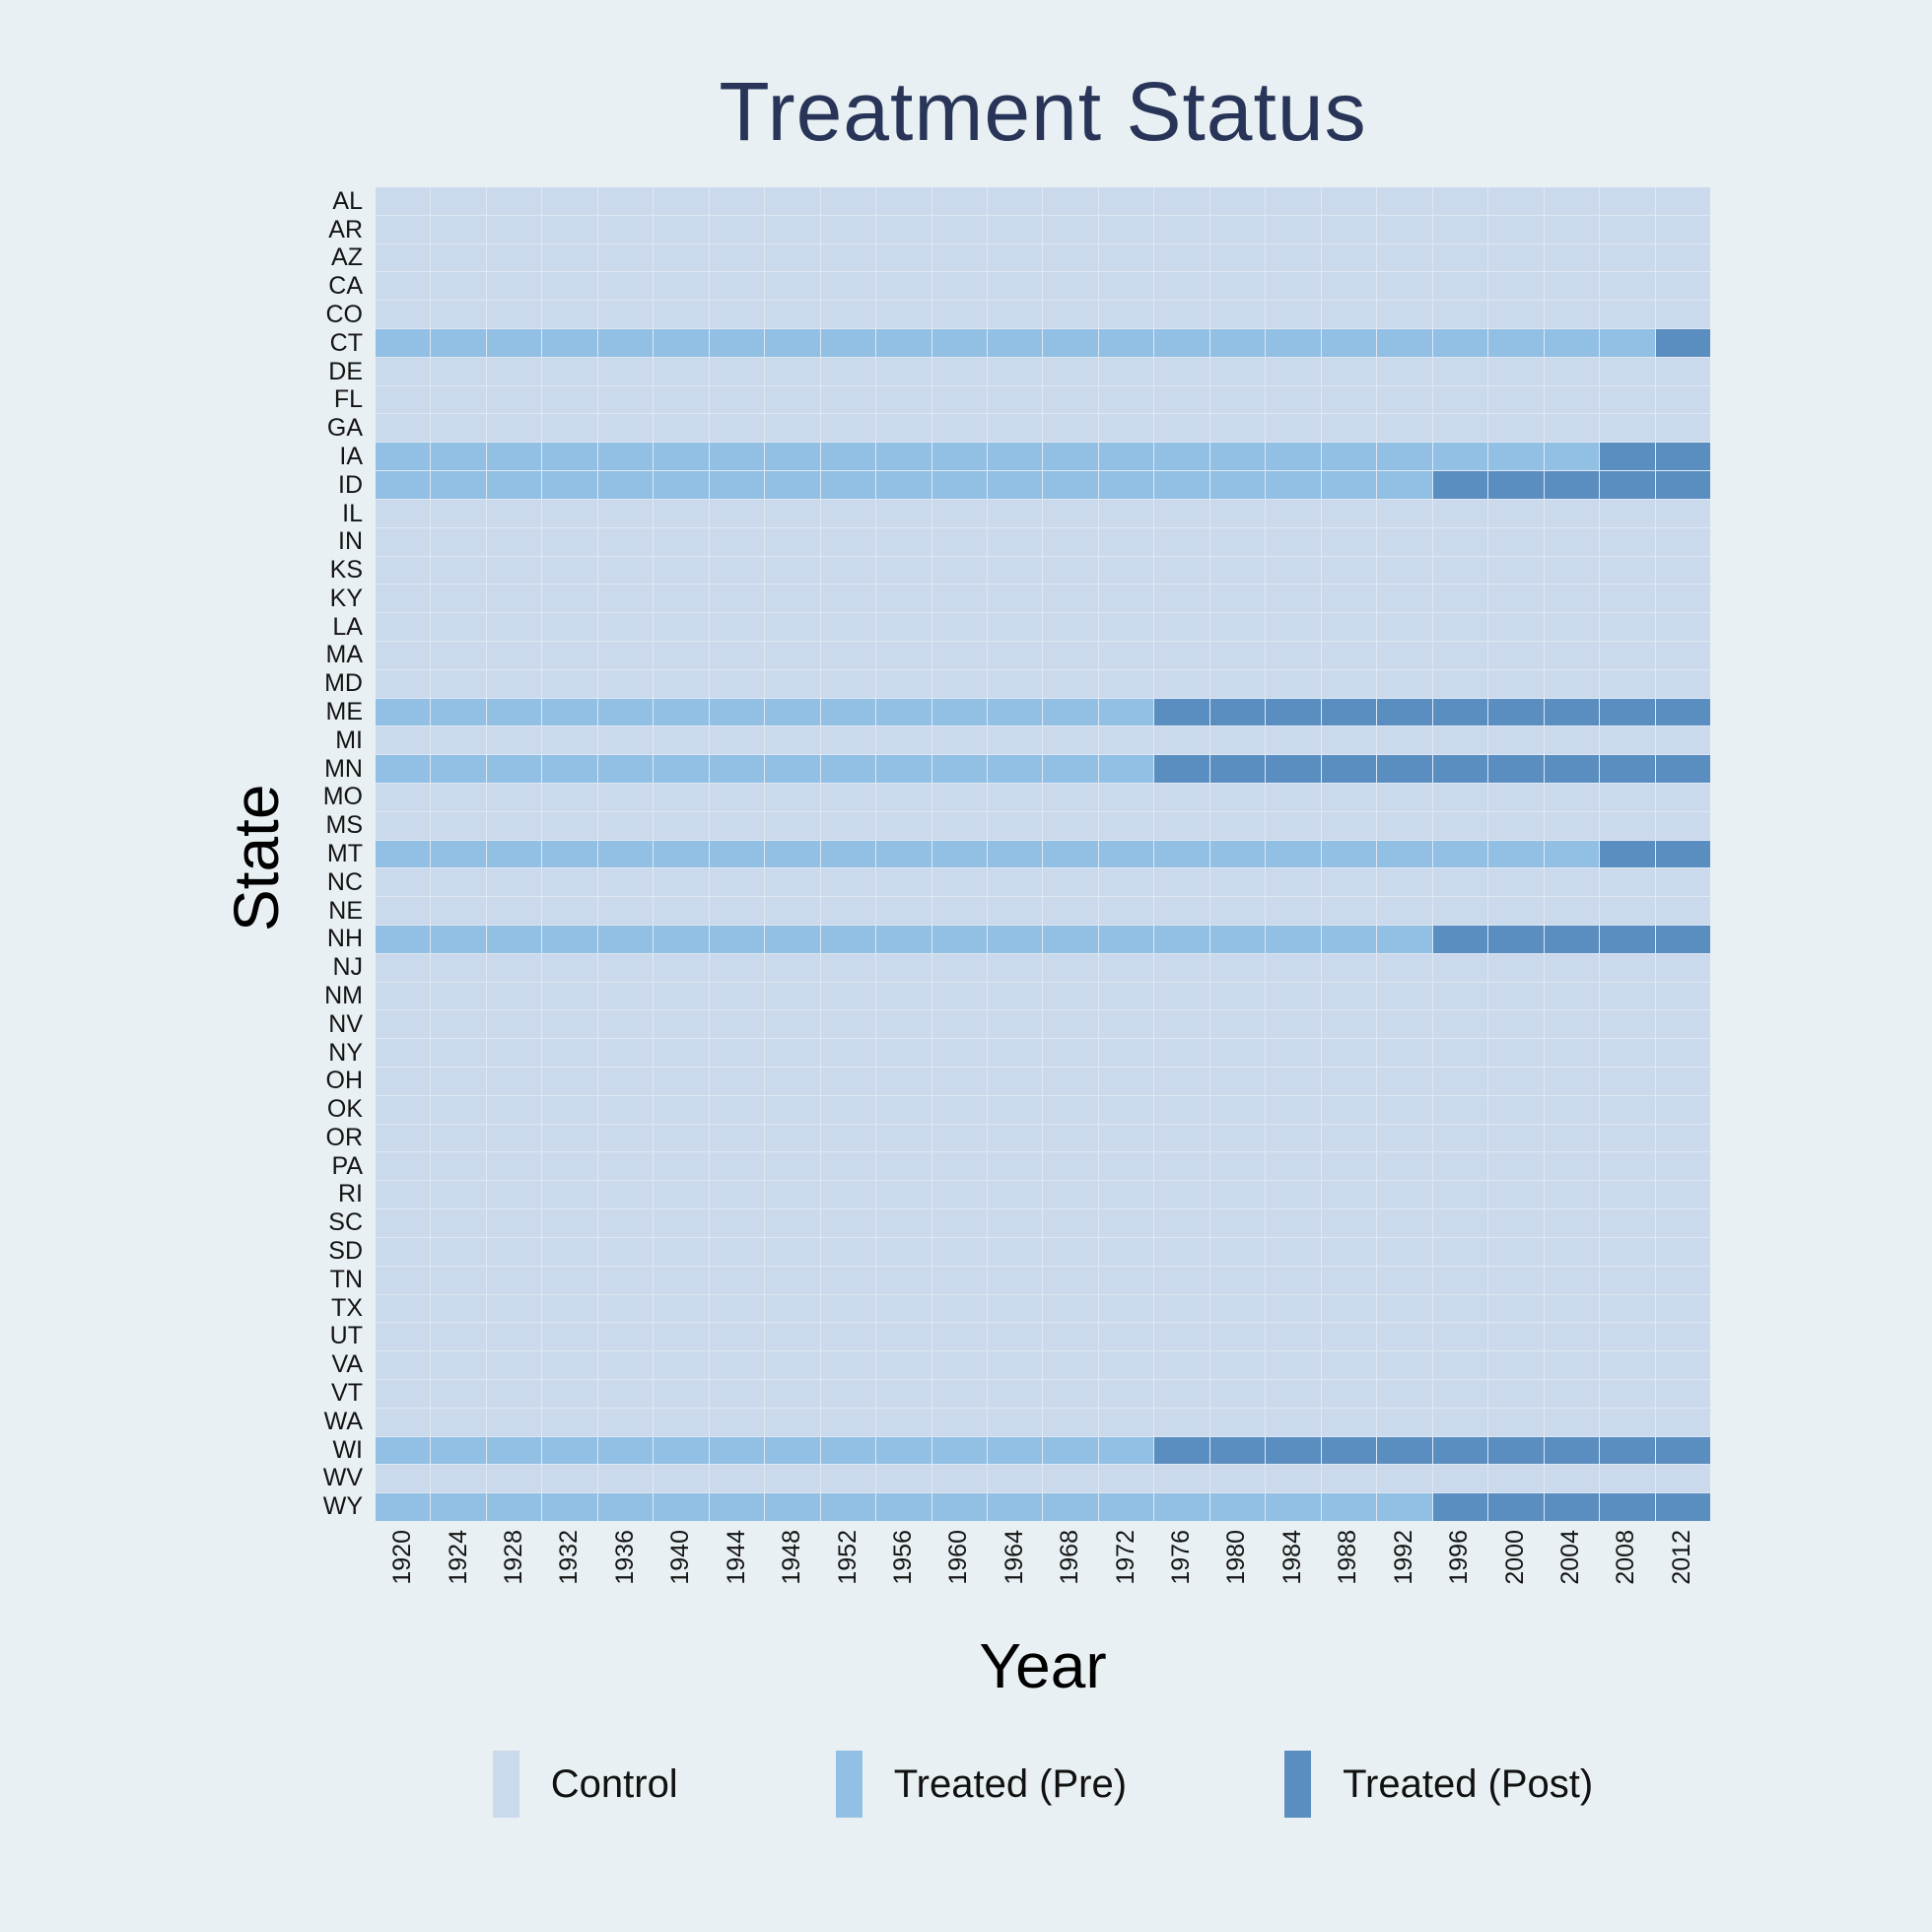 This screenshot has height=1932, width=1932. Describe the element at coordinates (737, 1166) in the screenshot. I see `cell-PA-1944` at that location.